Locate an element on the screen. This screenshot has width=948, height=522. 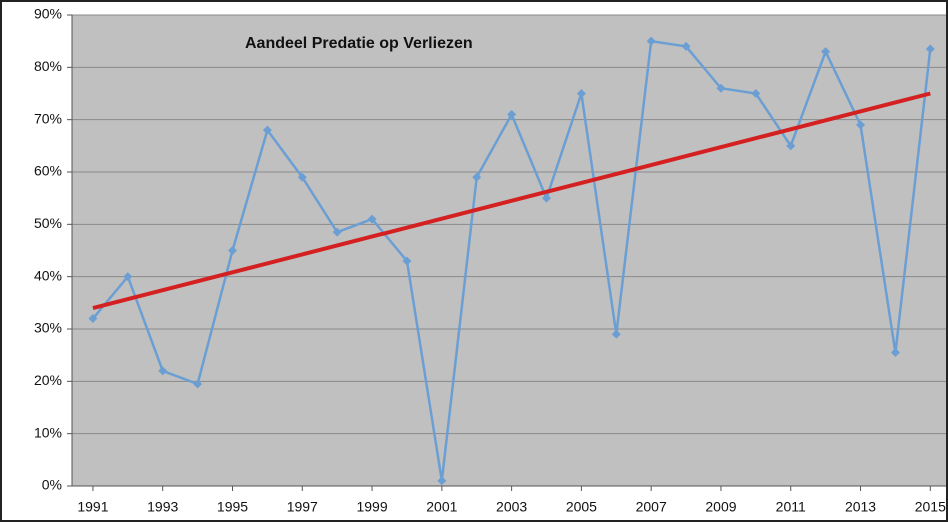
x-tick-label: 1993 is located at coordinates (162, 507).